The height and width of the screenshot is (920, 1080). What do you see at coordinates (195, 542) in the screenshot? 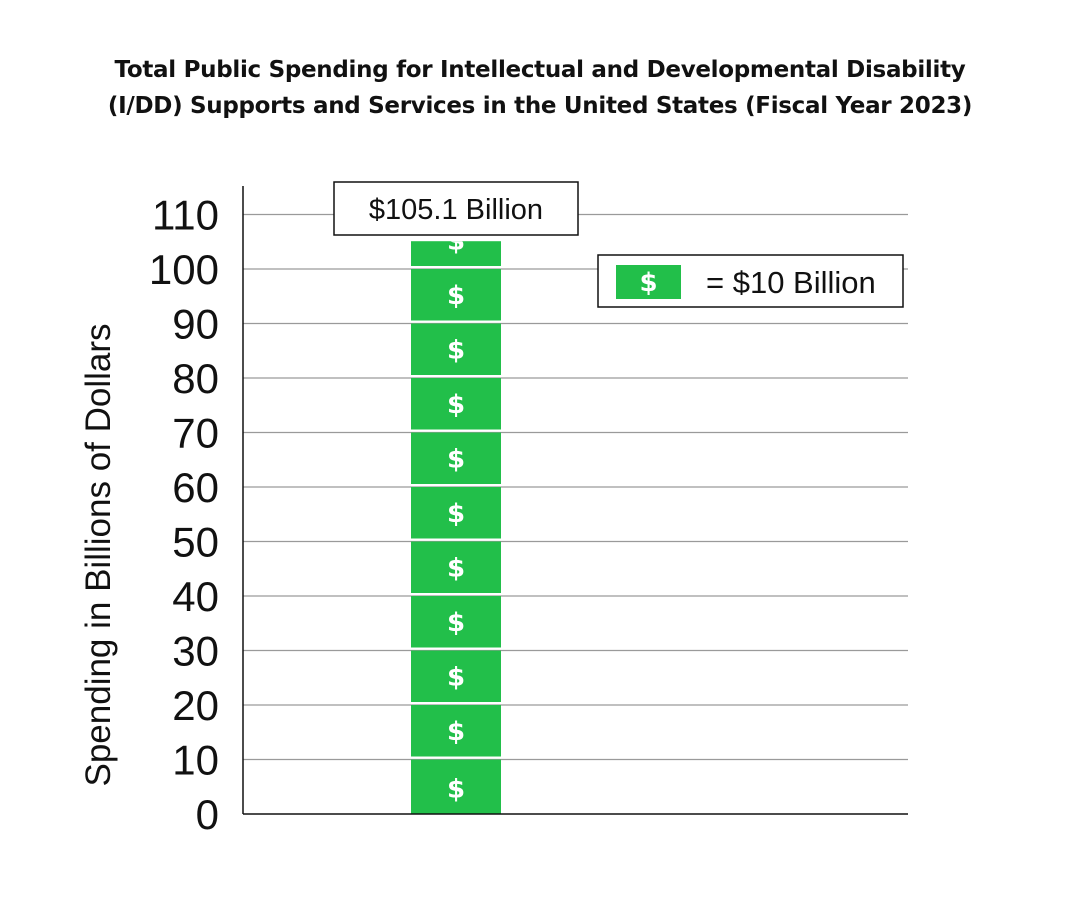
I see `y-tick-label: 50` at bounding box center [195, 542].